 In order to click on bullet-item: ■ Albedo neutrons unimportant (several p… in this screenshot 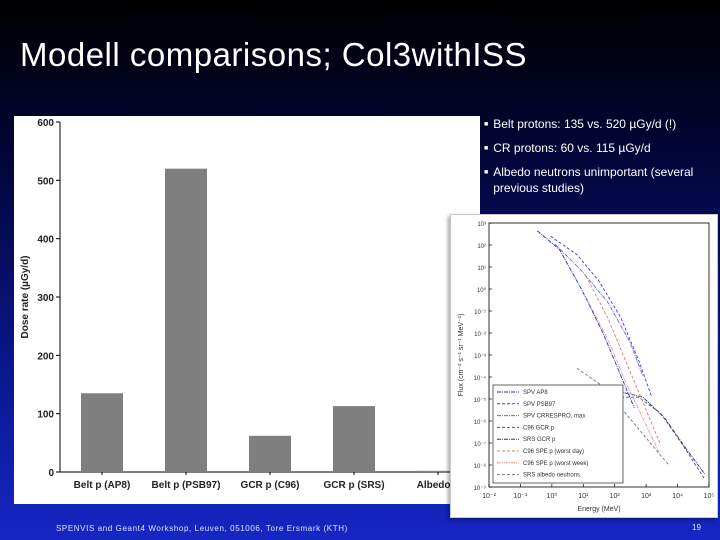, I will do `click(602, 180)`.